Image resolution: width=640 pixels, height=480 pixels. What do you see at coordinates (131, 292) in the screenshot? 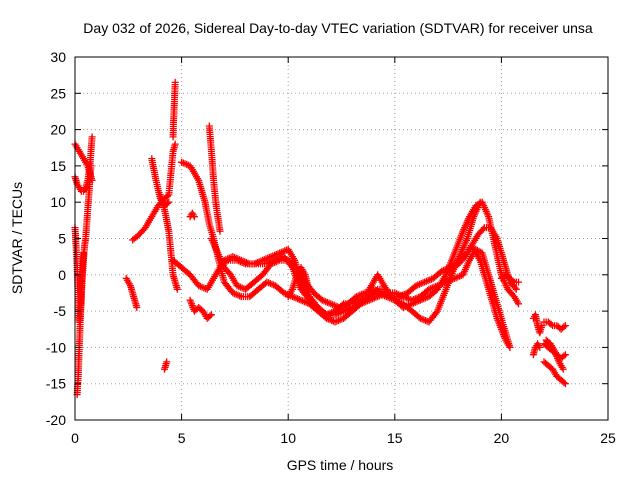
I see `series-arc-e` at bounding box center [131, 292].